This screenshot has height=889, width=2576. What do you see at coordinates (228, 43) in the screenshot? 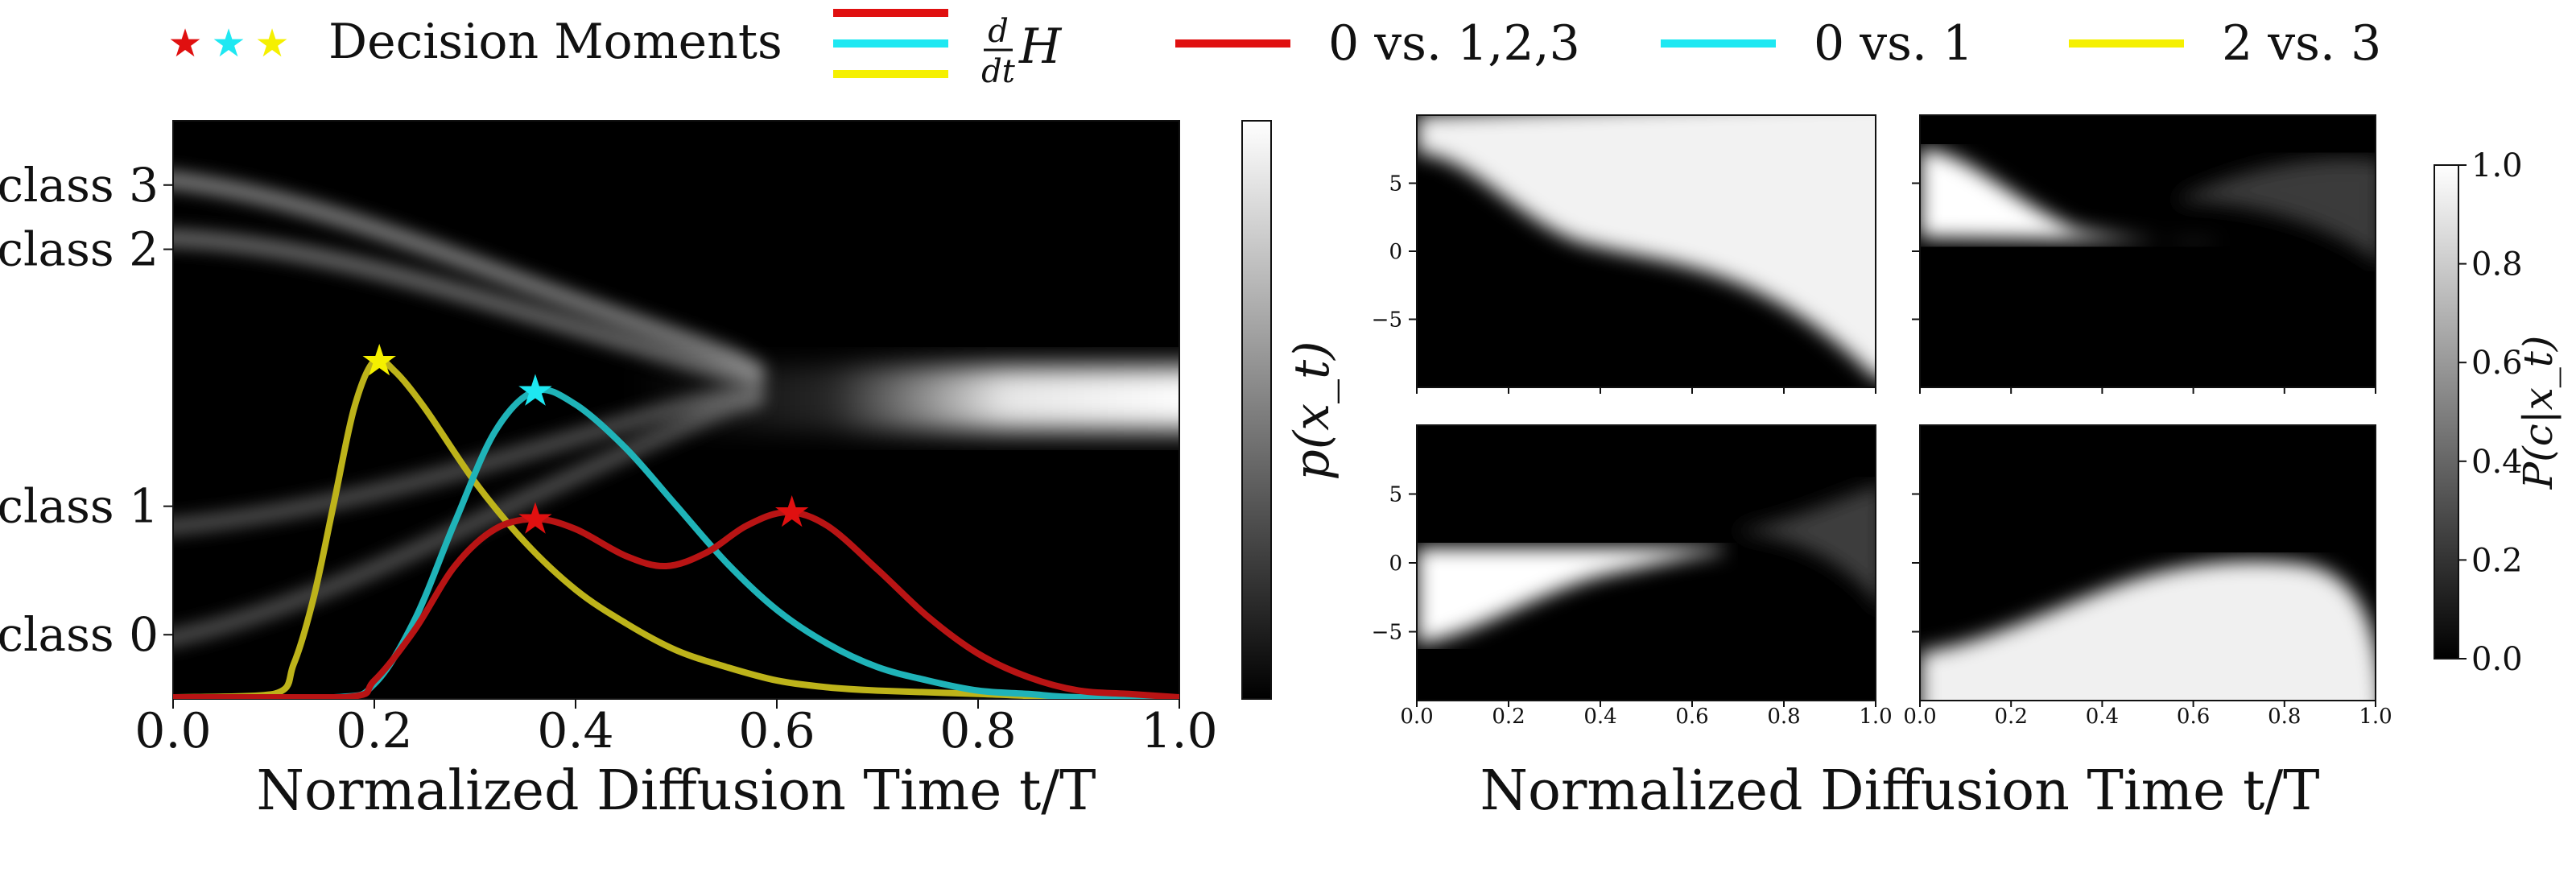
I see `legend-star-cyan-icon: ★` at bounding box center [228, 43].